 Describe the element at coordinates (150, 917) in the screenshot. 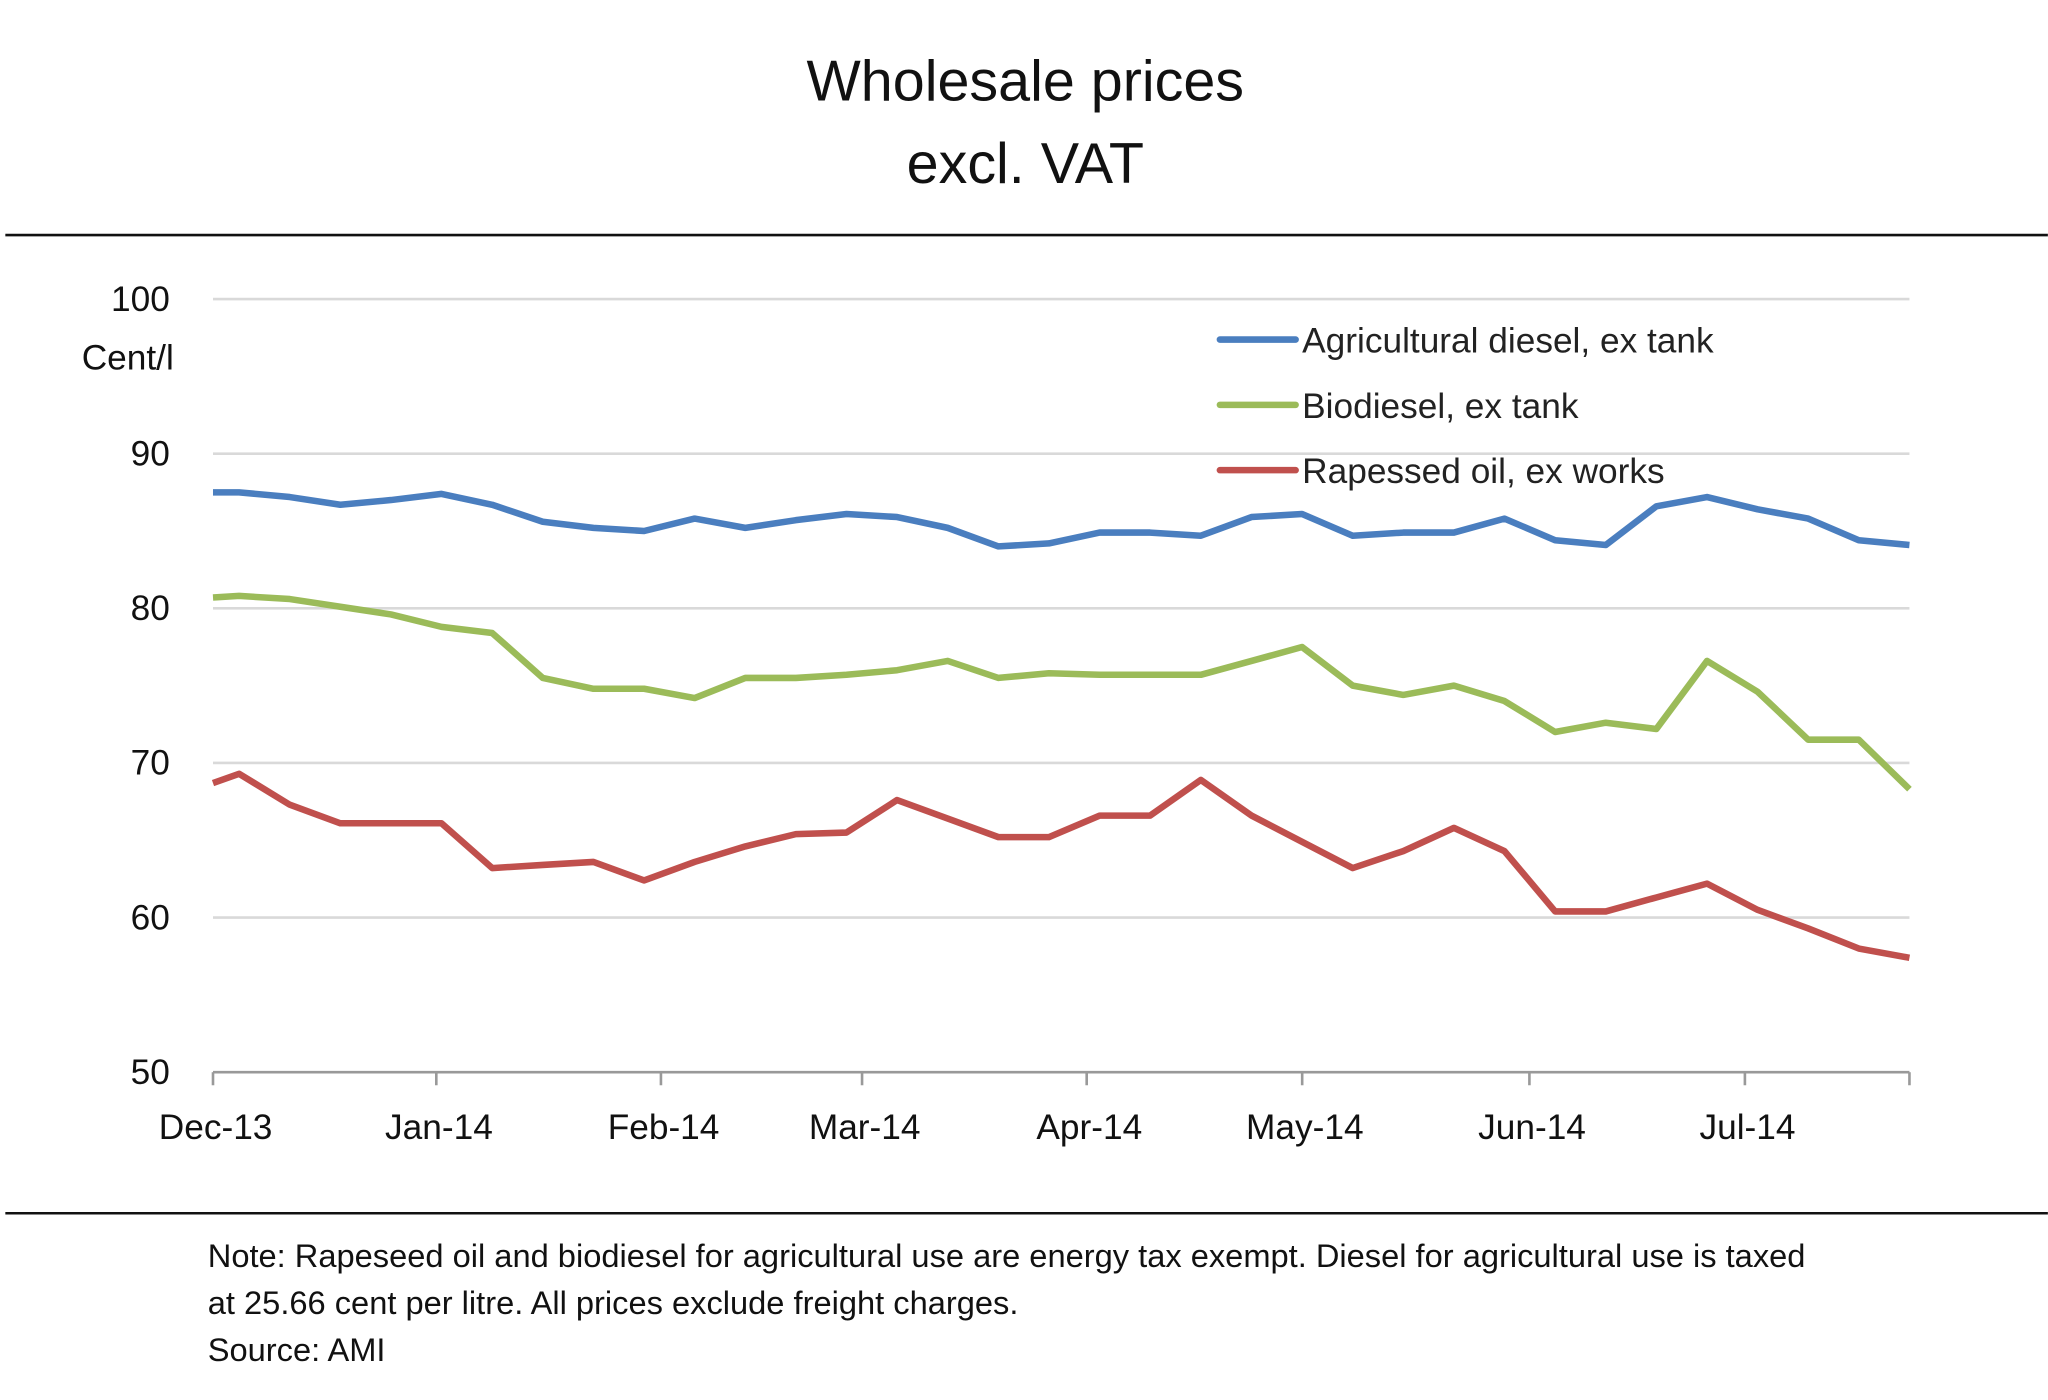

I see `y-tick-label: 60` at that location.